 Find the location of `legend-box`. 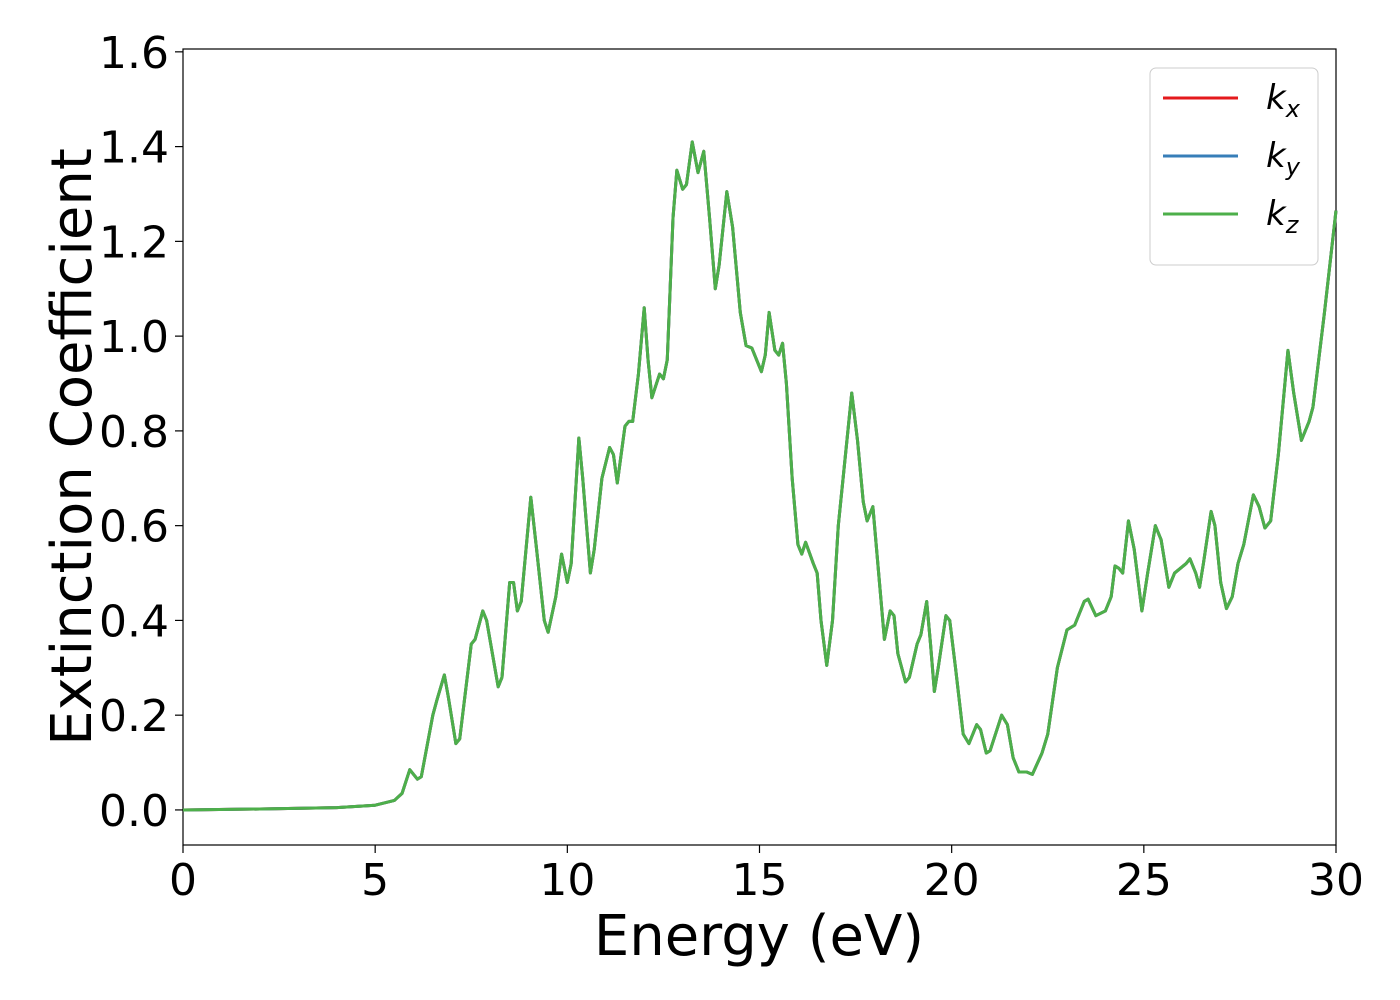

legend-box is located at coordinates (1234, 166).